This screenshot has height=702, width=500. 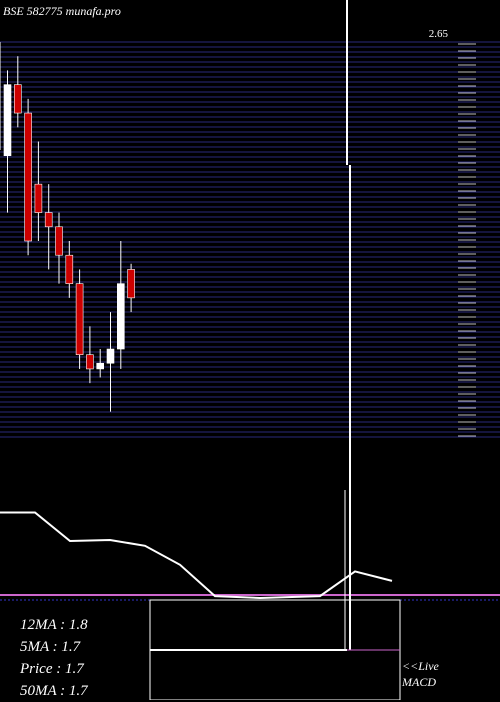 I want to click on chart-title: BSE 582775 munafa.pro, so click(x=62, y=11).